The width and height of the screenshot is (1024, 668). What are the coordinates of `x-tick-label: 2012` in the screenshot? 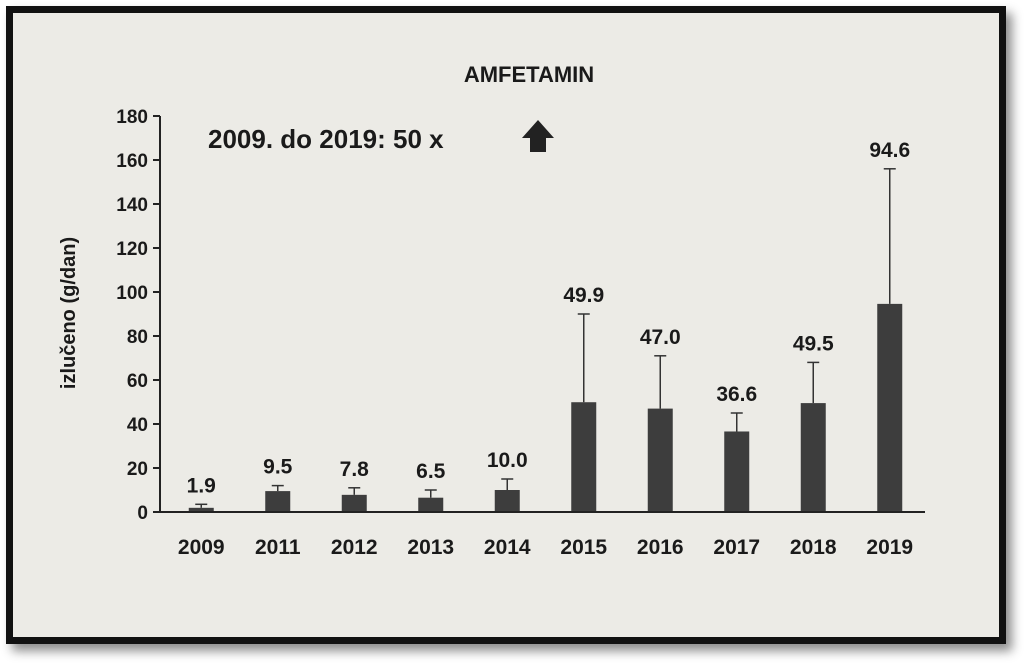 It's located at (354, 547).